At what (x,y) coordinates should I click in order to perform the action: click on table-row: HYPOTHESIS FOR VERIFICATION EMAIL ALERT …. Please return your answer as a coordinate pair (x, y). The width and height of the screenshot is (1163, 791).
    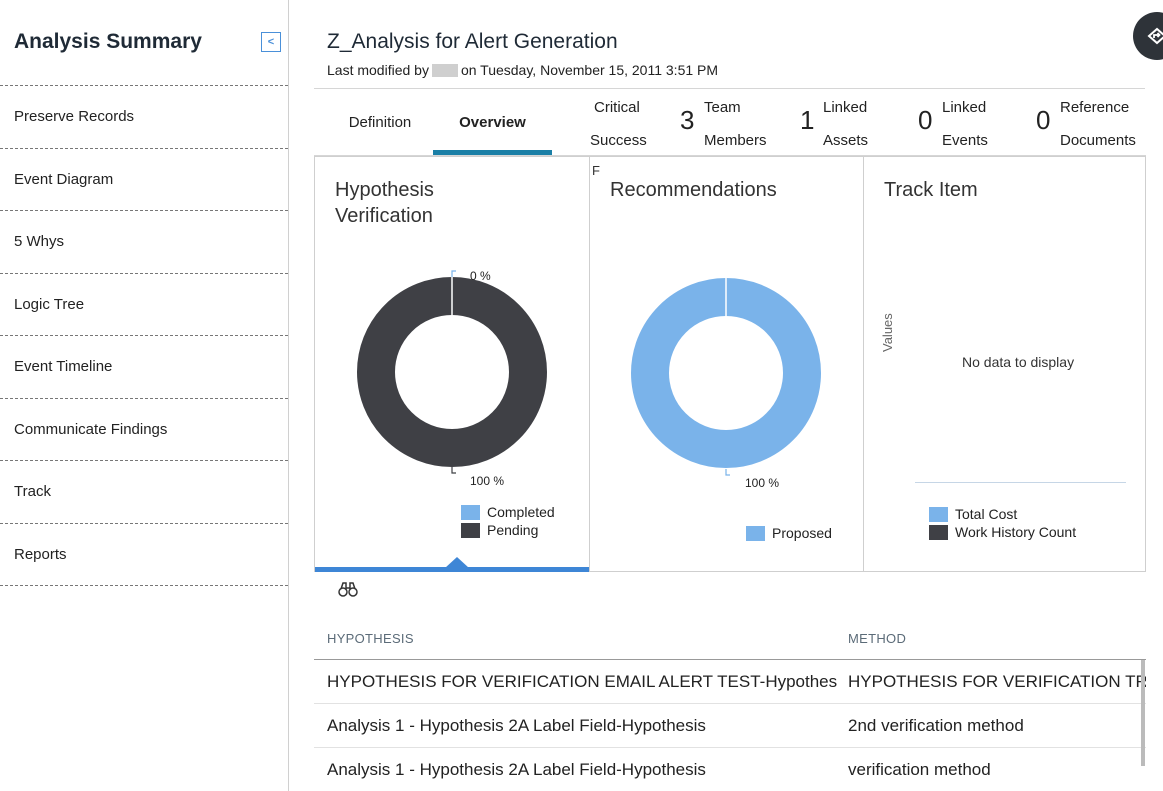
    Looking at the image, I should click on (730, 682).